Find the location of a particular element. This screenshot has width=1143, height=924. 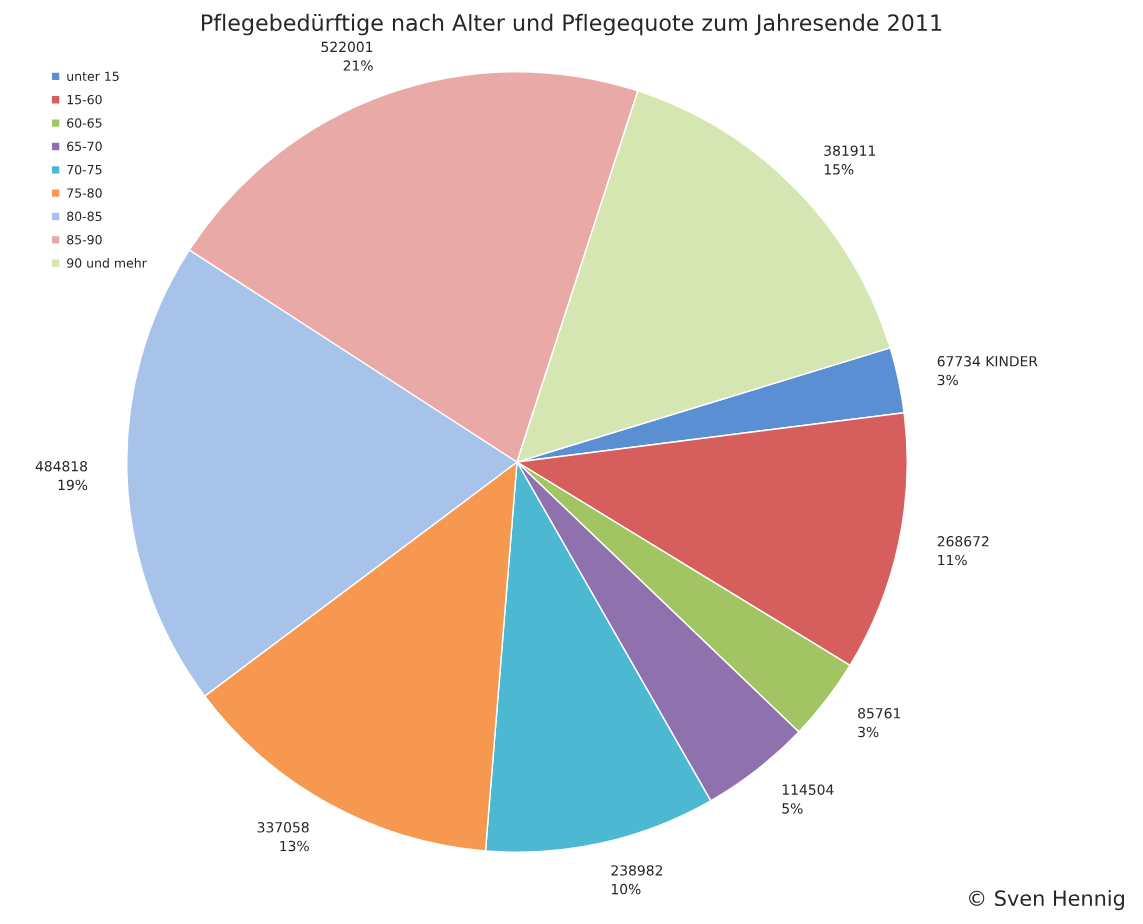

legend-label: 80-85 is located at coordinates (84, 216).